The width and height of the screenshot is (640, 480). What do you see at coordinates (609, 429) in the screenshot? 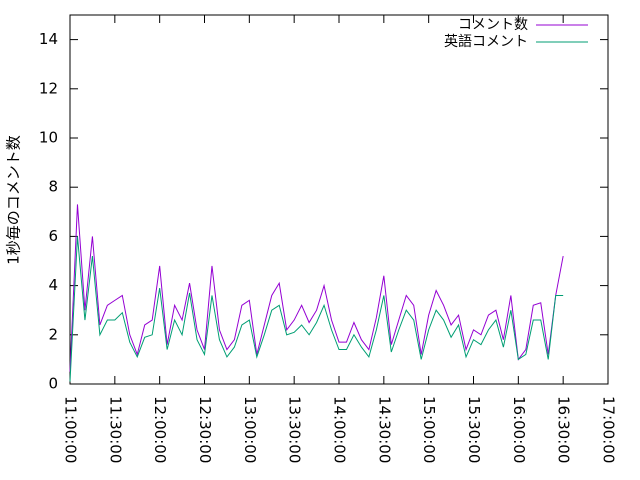
I see `x-tick-label: 17:00:00` at bounding box center [609, 429].